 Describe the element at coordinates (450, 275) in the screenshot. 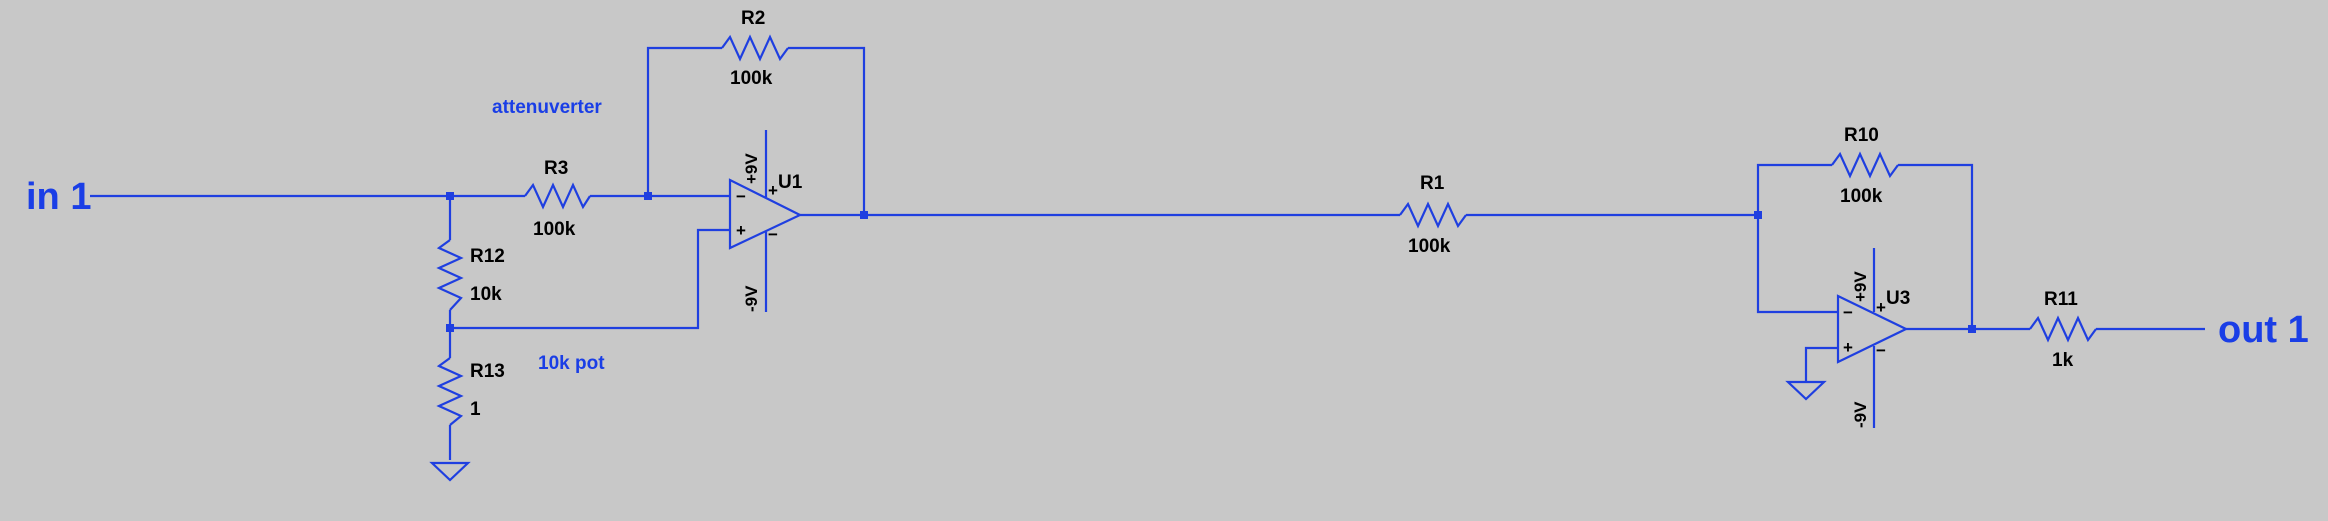

I see `resistor-r12` at that location.